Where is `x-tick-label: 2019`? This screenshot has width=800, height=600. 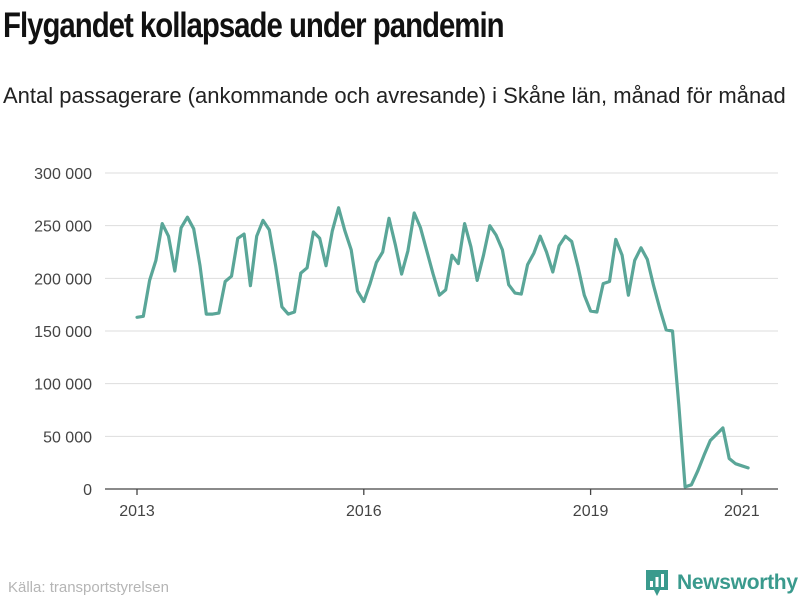
x-tick-label: 2019 is located at coordinates (591, 511).